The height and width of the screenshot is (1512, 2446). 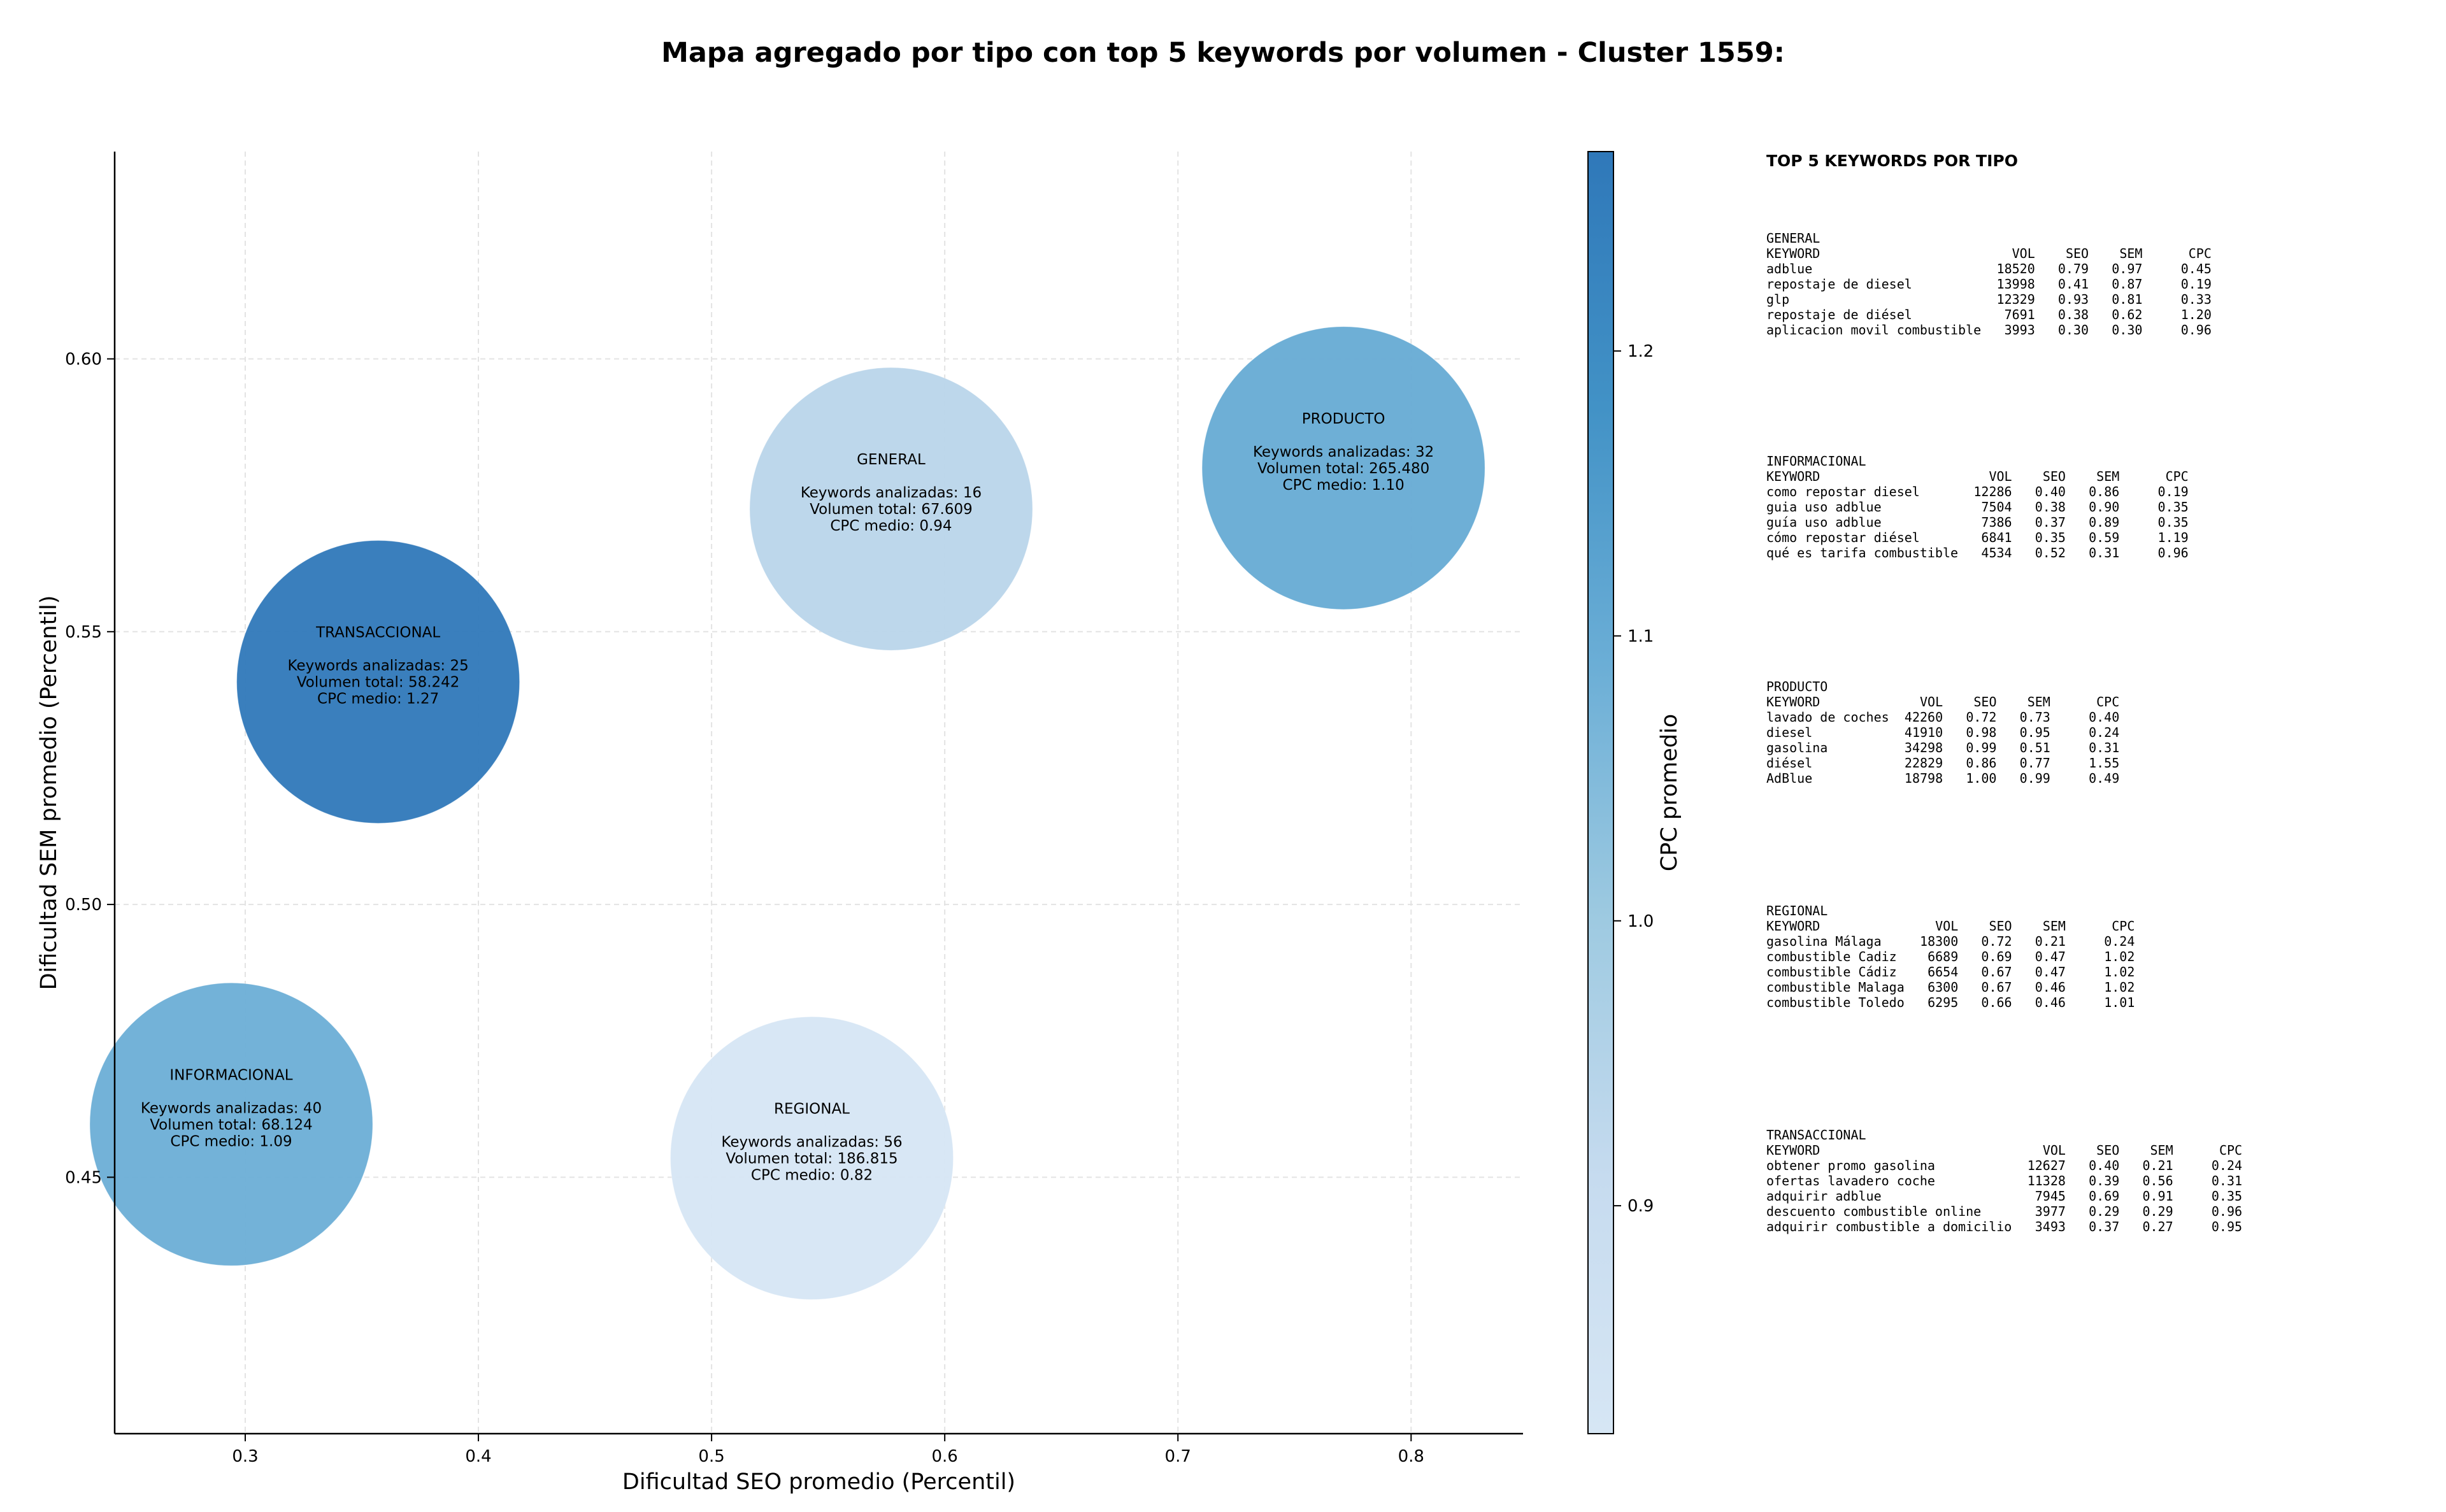 I want to click on x-tick-label: 0.8, so click(x=1411, y=1456).